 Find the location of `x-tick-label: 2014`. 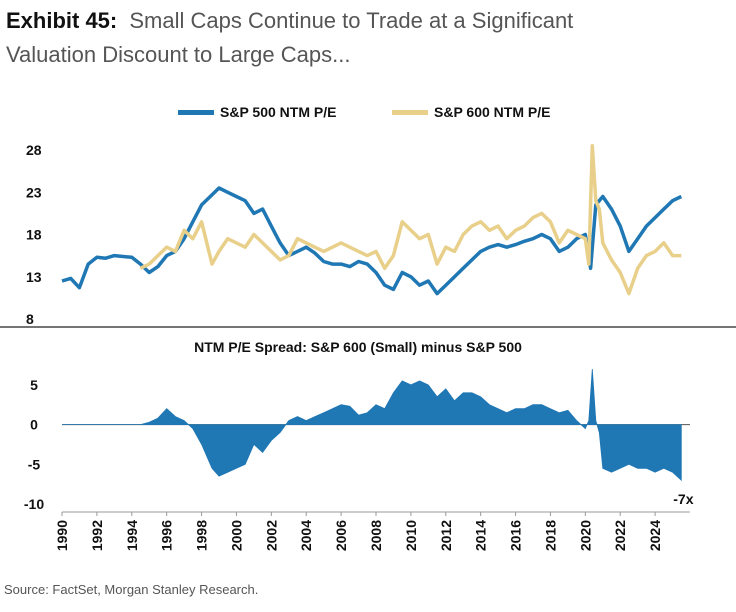

x-tick-label: 2014 is located at coordinates (481, 535).